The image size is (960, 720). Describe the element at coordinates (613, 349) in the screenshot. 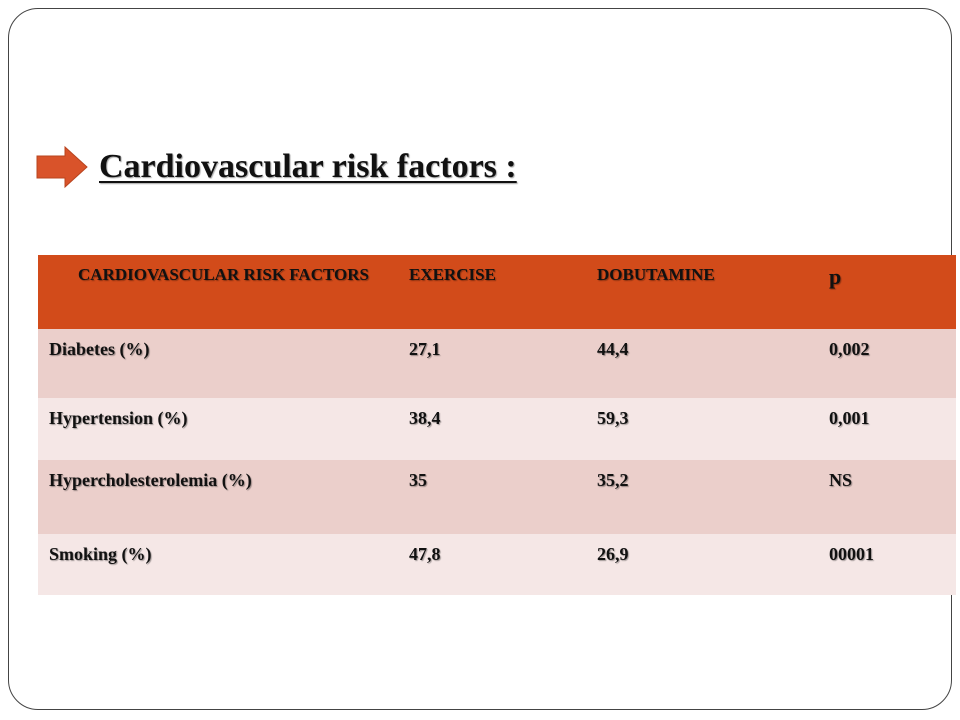

I see `dobutamine-cell: 44,4` at that location.